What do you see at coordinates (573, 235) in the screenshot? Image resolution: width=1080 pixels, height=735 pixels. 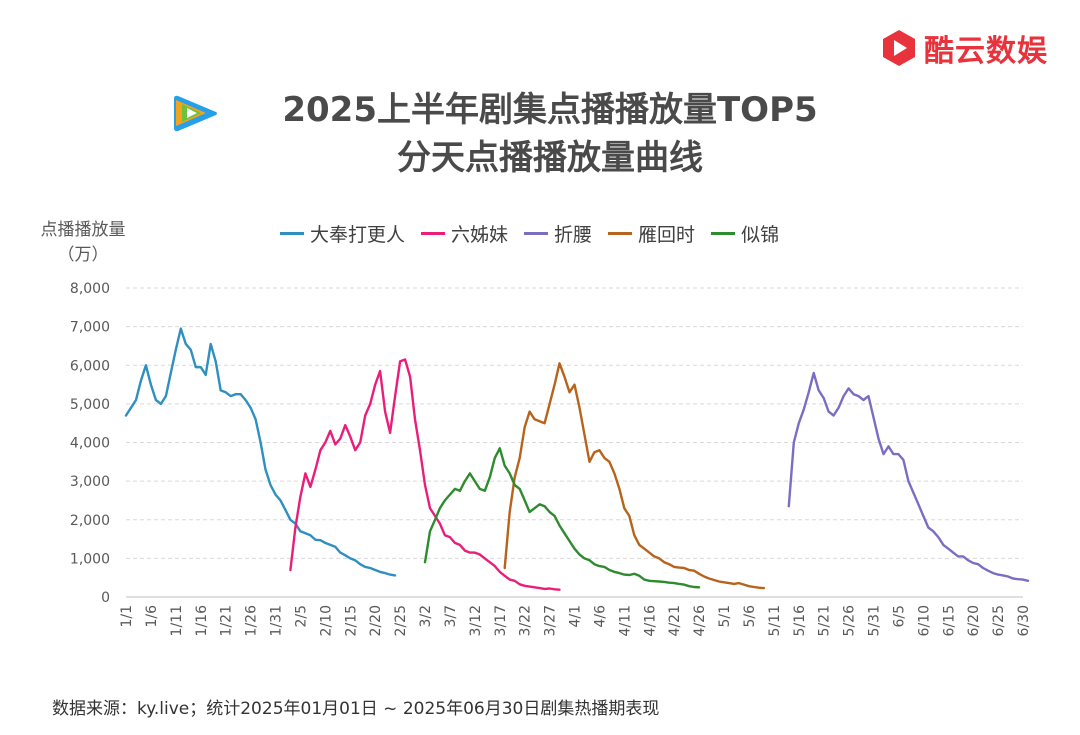 I see `legend-label: 折腰` at bounding box center [573, 235].